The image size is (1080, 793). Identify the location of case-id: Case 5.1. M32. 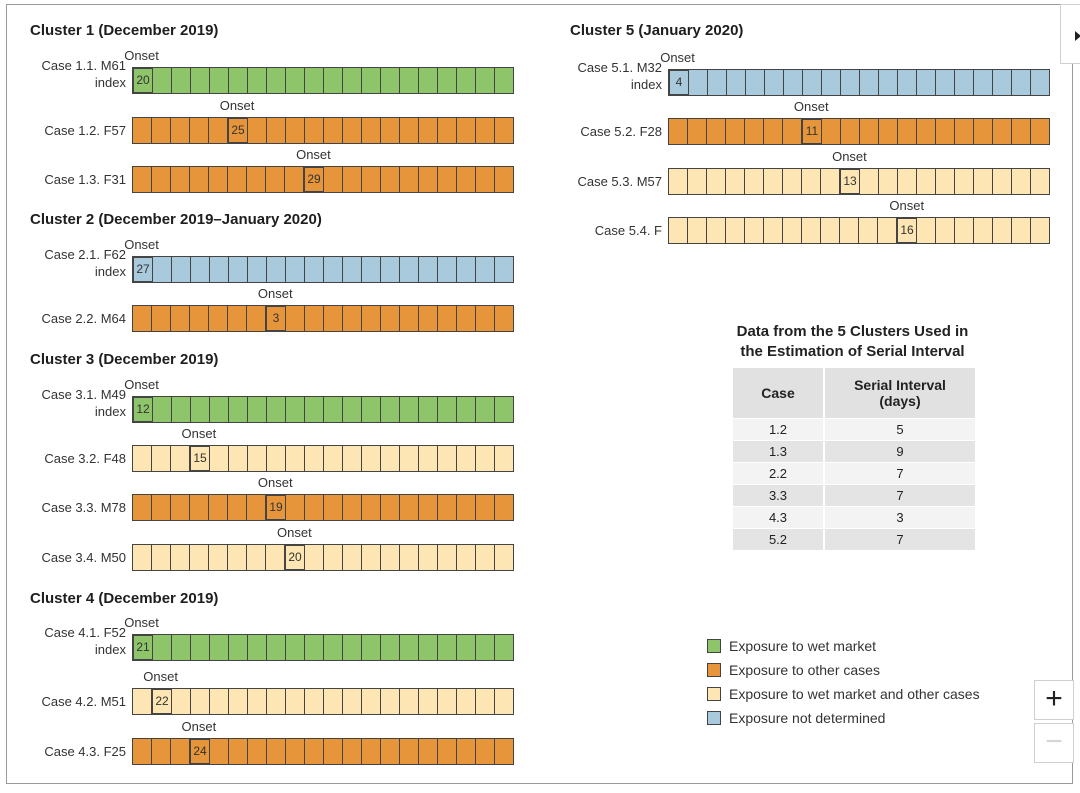
(619, 67).